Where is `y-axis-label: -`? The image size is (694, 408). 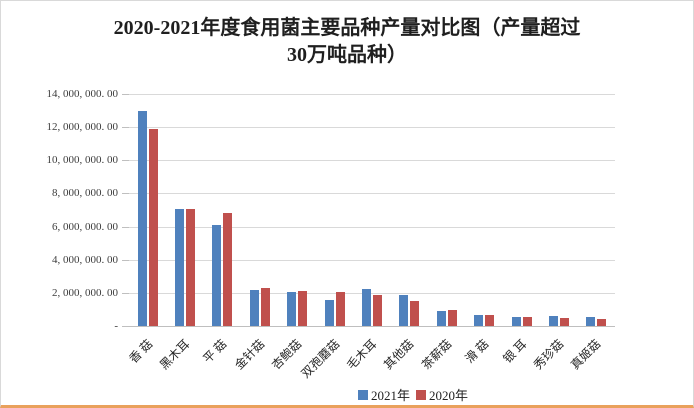 y-axis-label: - is located at coordinates (116, 326).